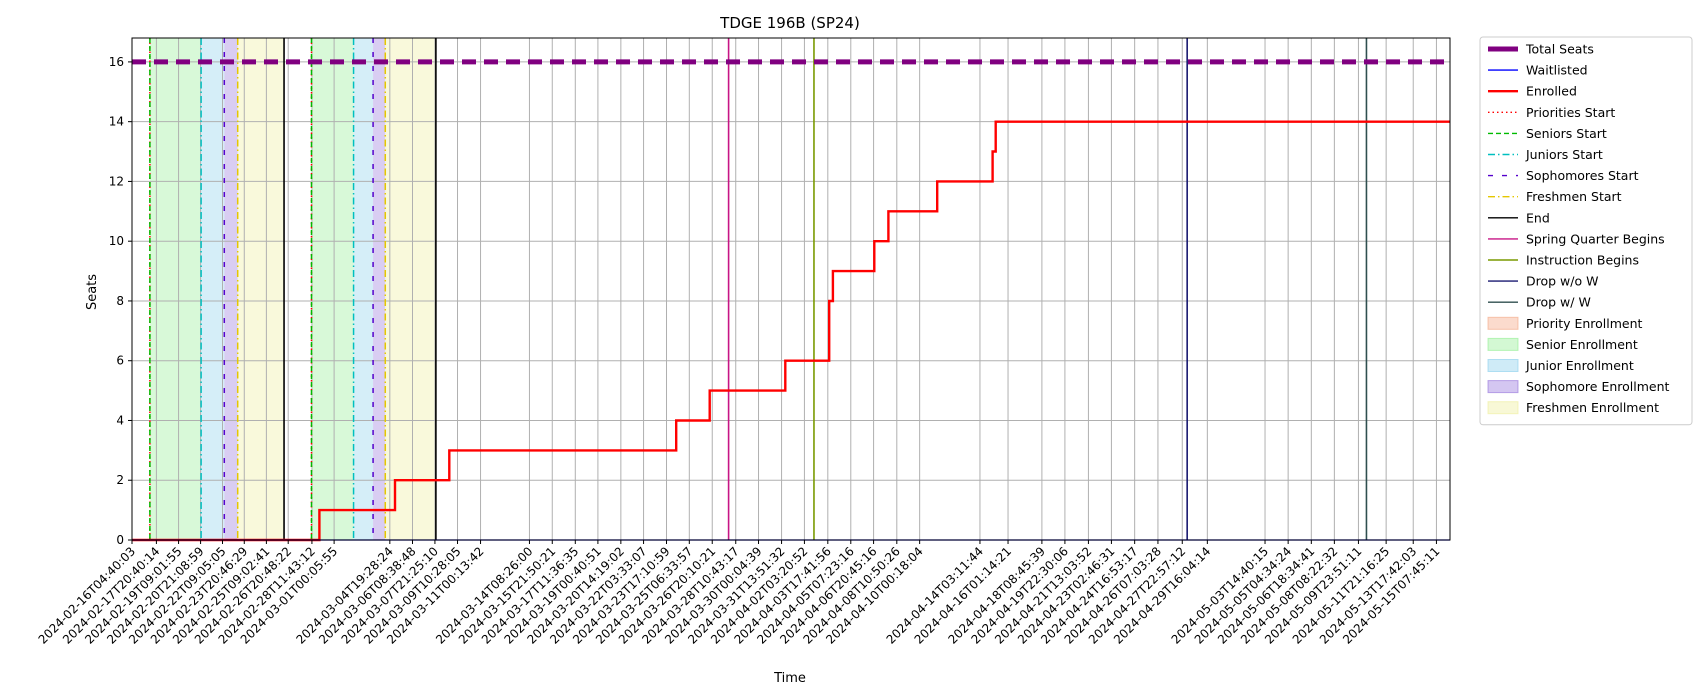 Image resolution: width=1700 pixels, height=700 pixels. What do you see at coordinates (1584, 323) in the screenshot?
I see `legend-label: Priority Enrollment` at bounding box center [1584, 323].